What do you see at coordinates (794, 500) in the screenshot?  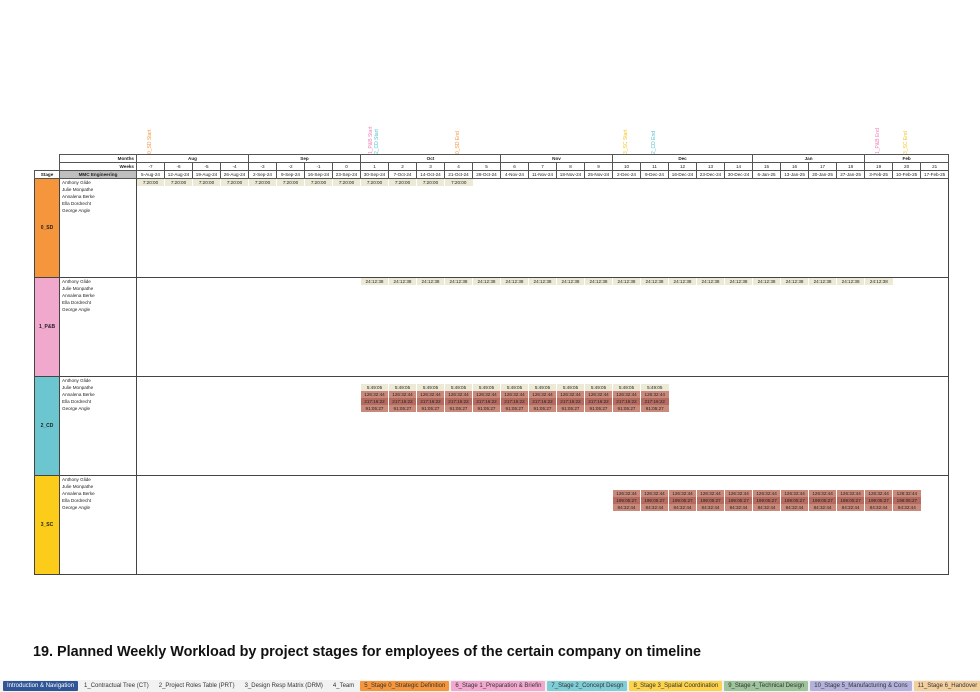 I see `workload-cell: 199:05:27` at bounding box center [794, 500].